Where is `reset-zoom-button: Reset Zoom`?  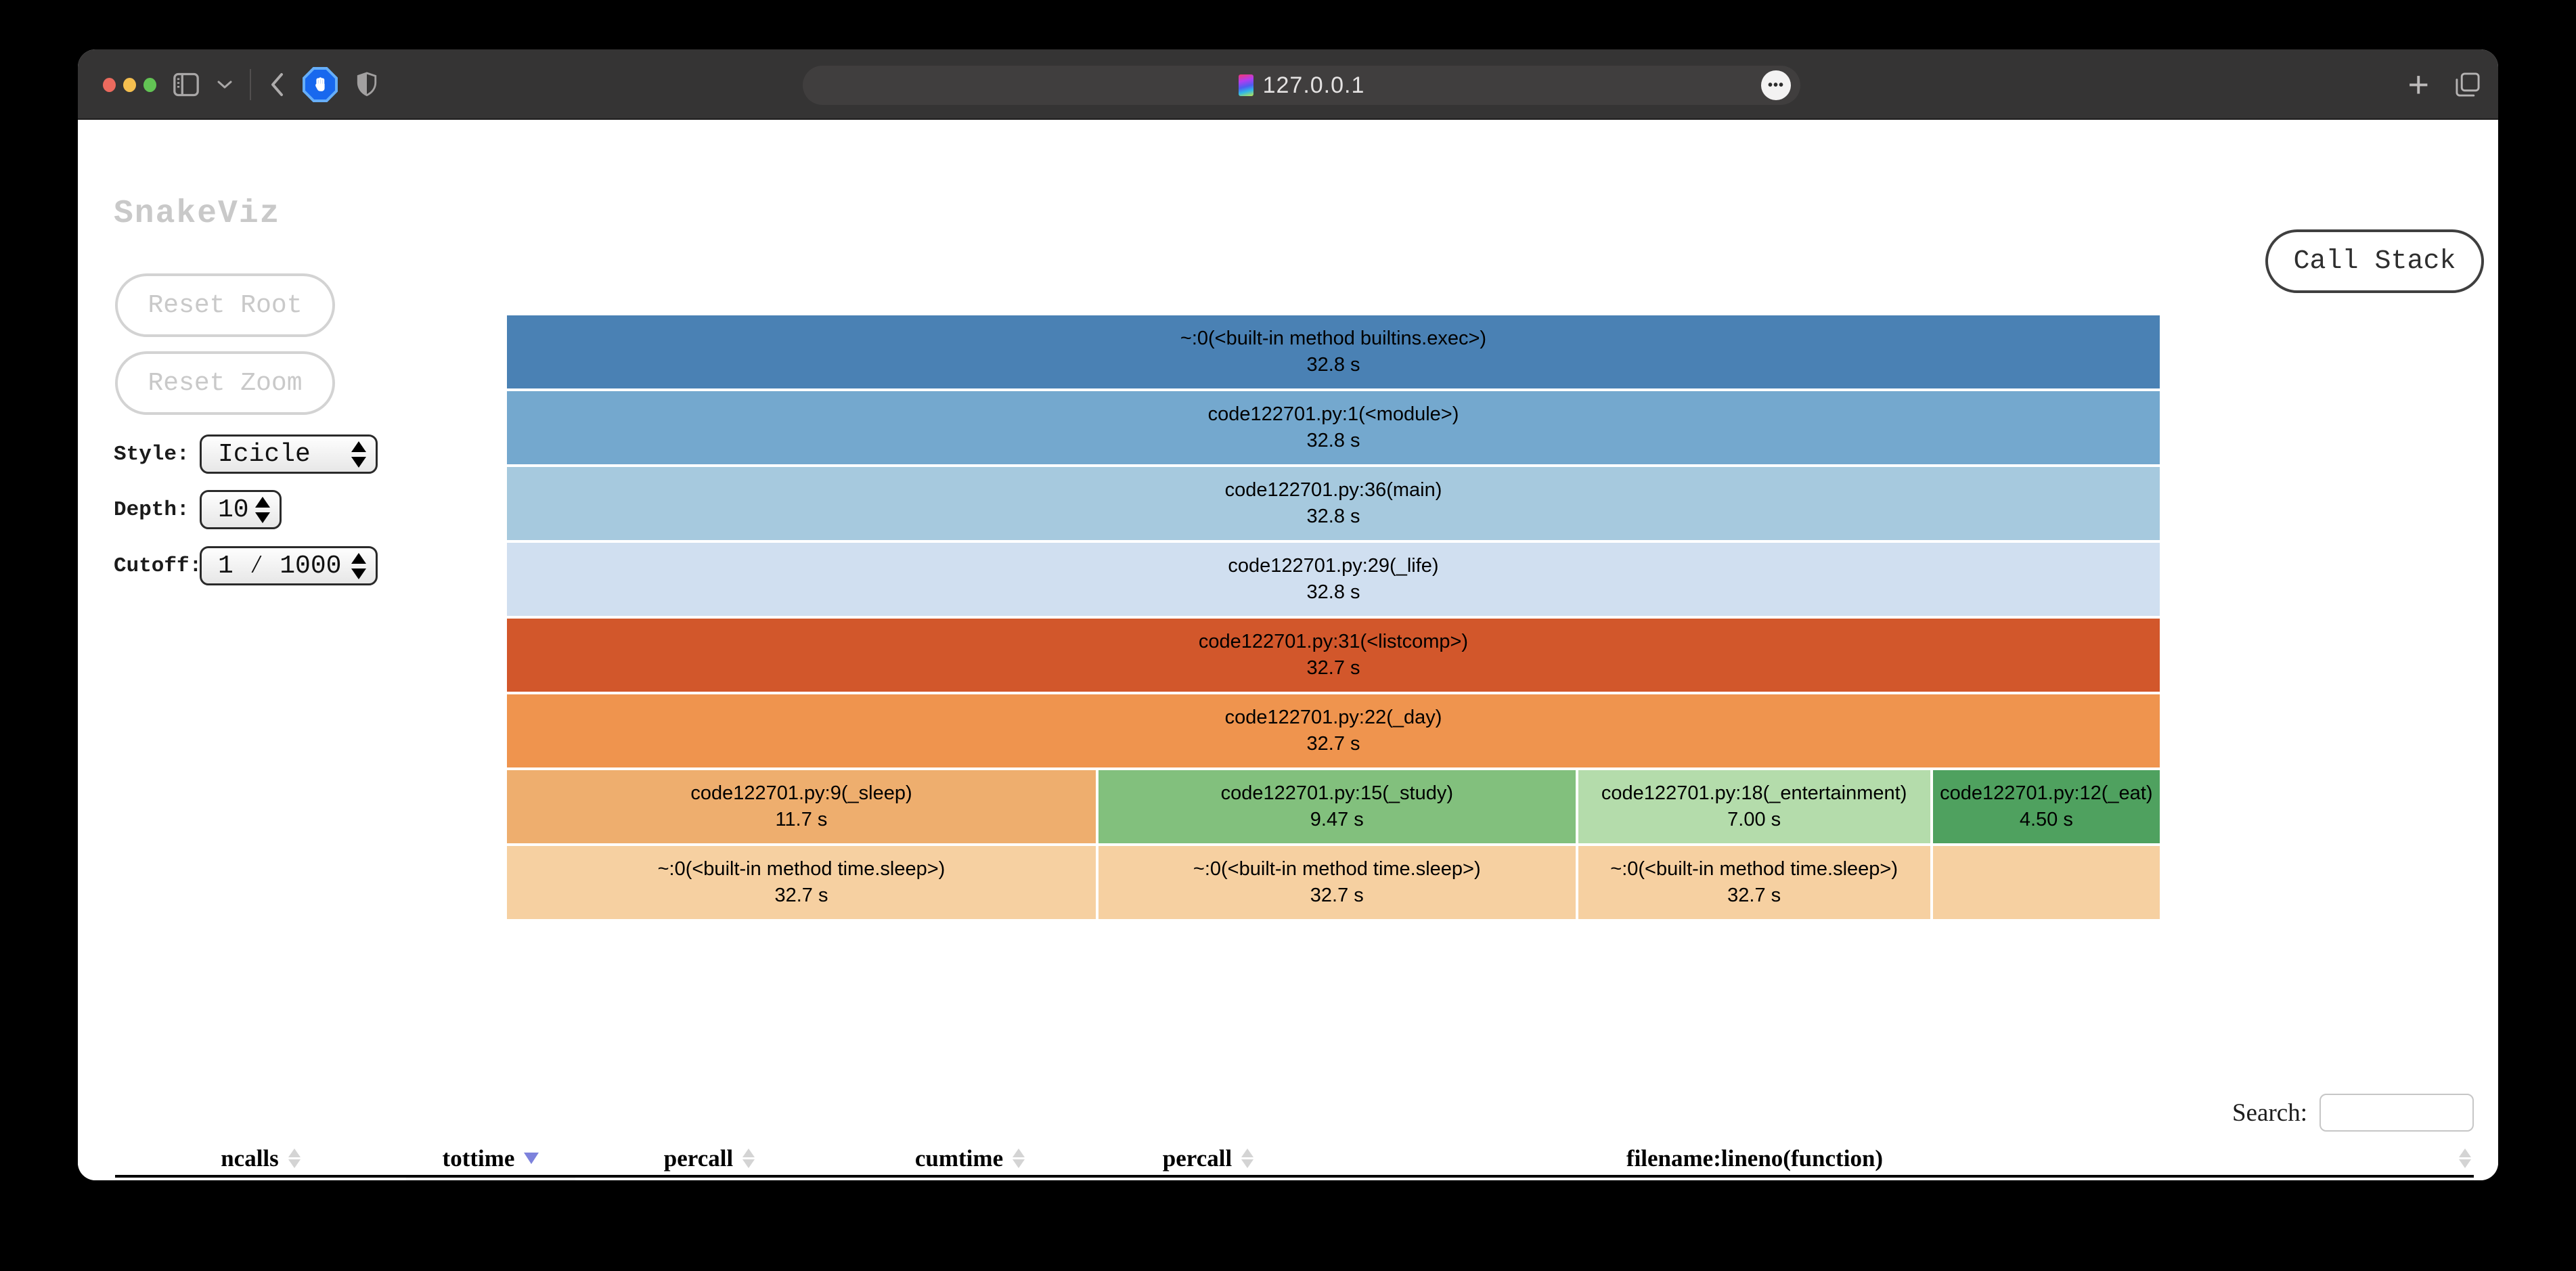 reset-zoom-button: Reset Zoom is located at coordinates (225, 383).